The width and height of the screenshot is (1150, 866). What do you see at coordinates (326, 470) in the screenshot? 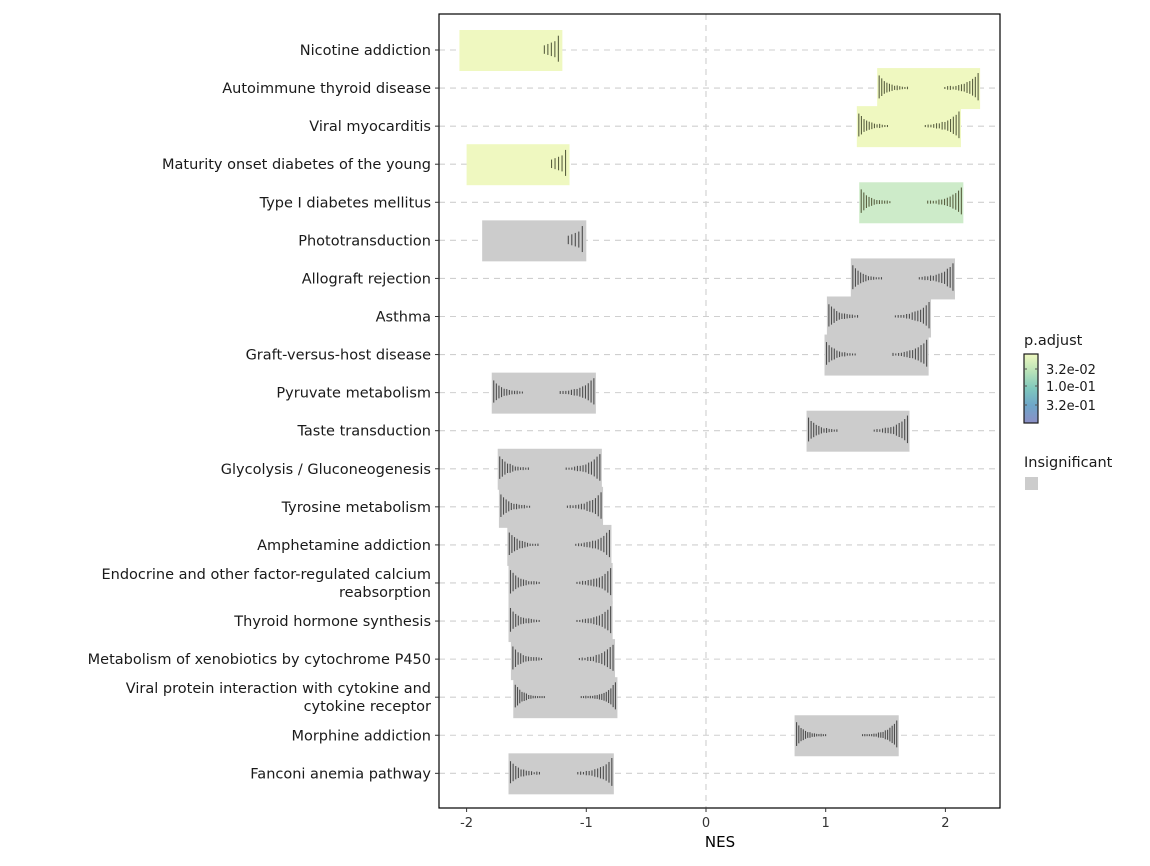
I see `pathway-label: Glycolysis / Gluconeogenesis` at bounding box center [326, 470].